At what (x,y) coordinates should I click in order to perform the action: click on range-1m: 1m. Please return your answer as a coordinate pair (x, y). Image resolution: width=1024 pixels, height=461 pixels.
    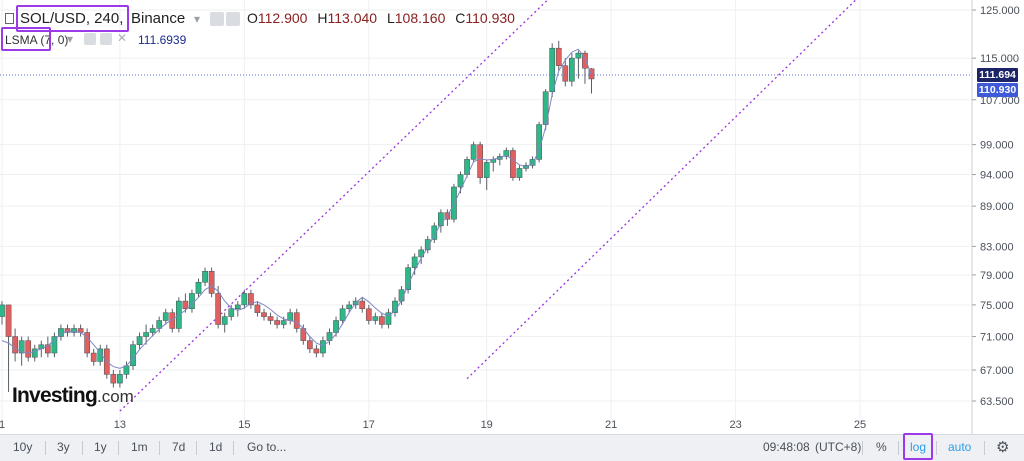
    Looking at the image, I should click on (139, 447).